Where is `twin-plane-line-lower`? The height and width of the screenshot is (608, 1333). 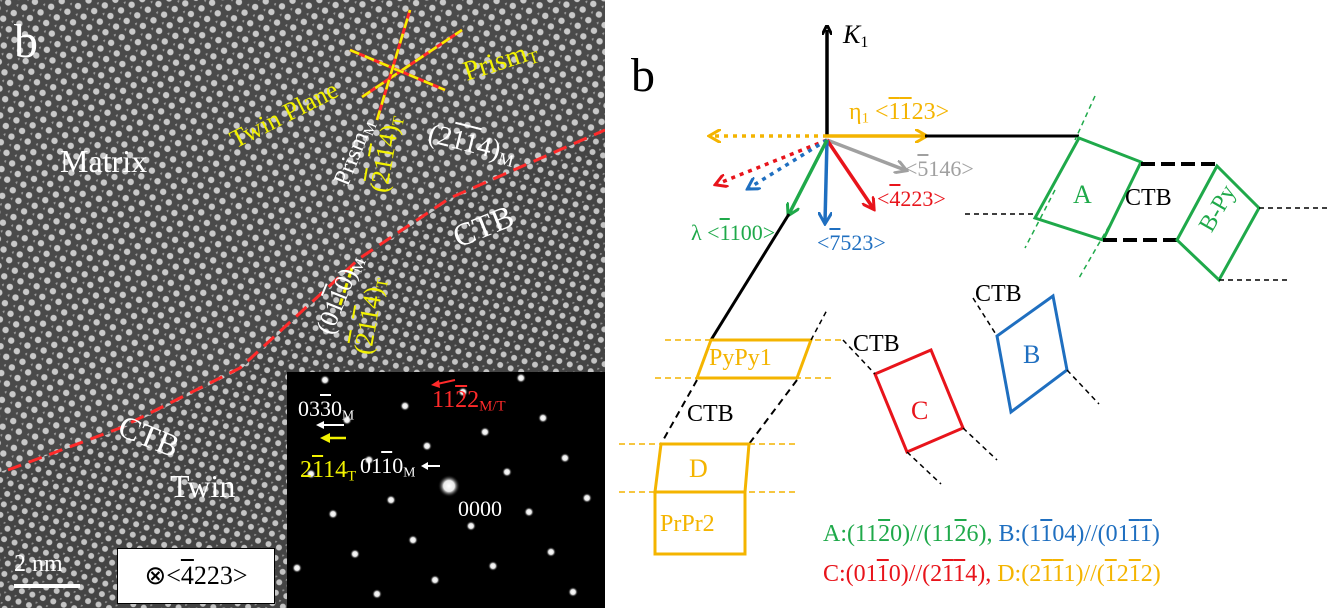
twin-plane-line-lower is located at coordinates (750, 277).